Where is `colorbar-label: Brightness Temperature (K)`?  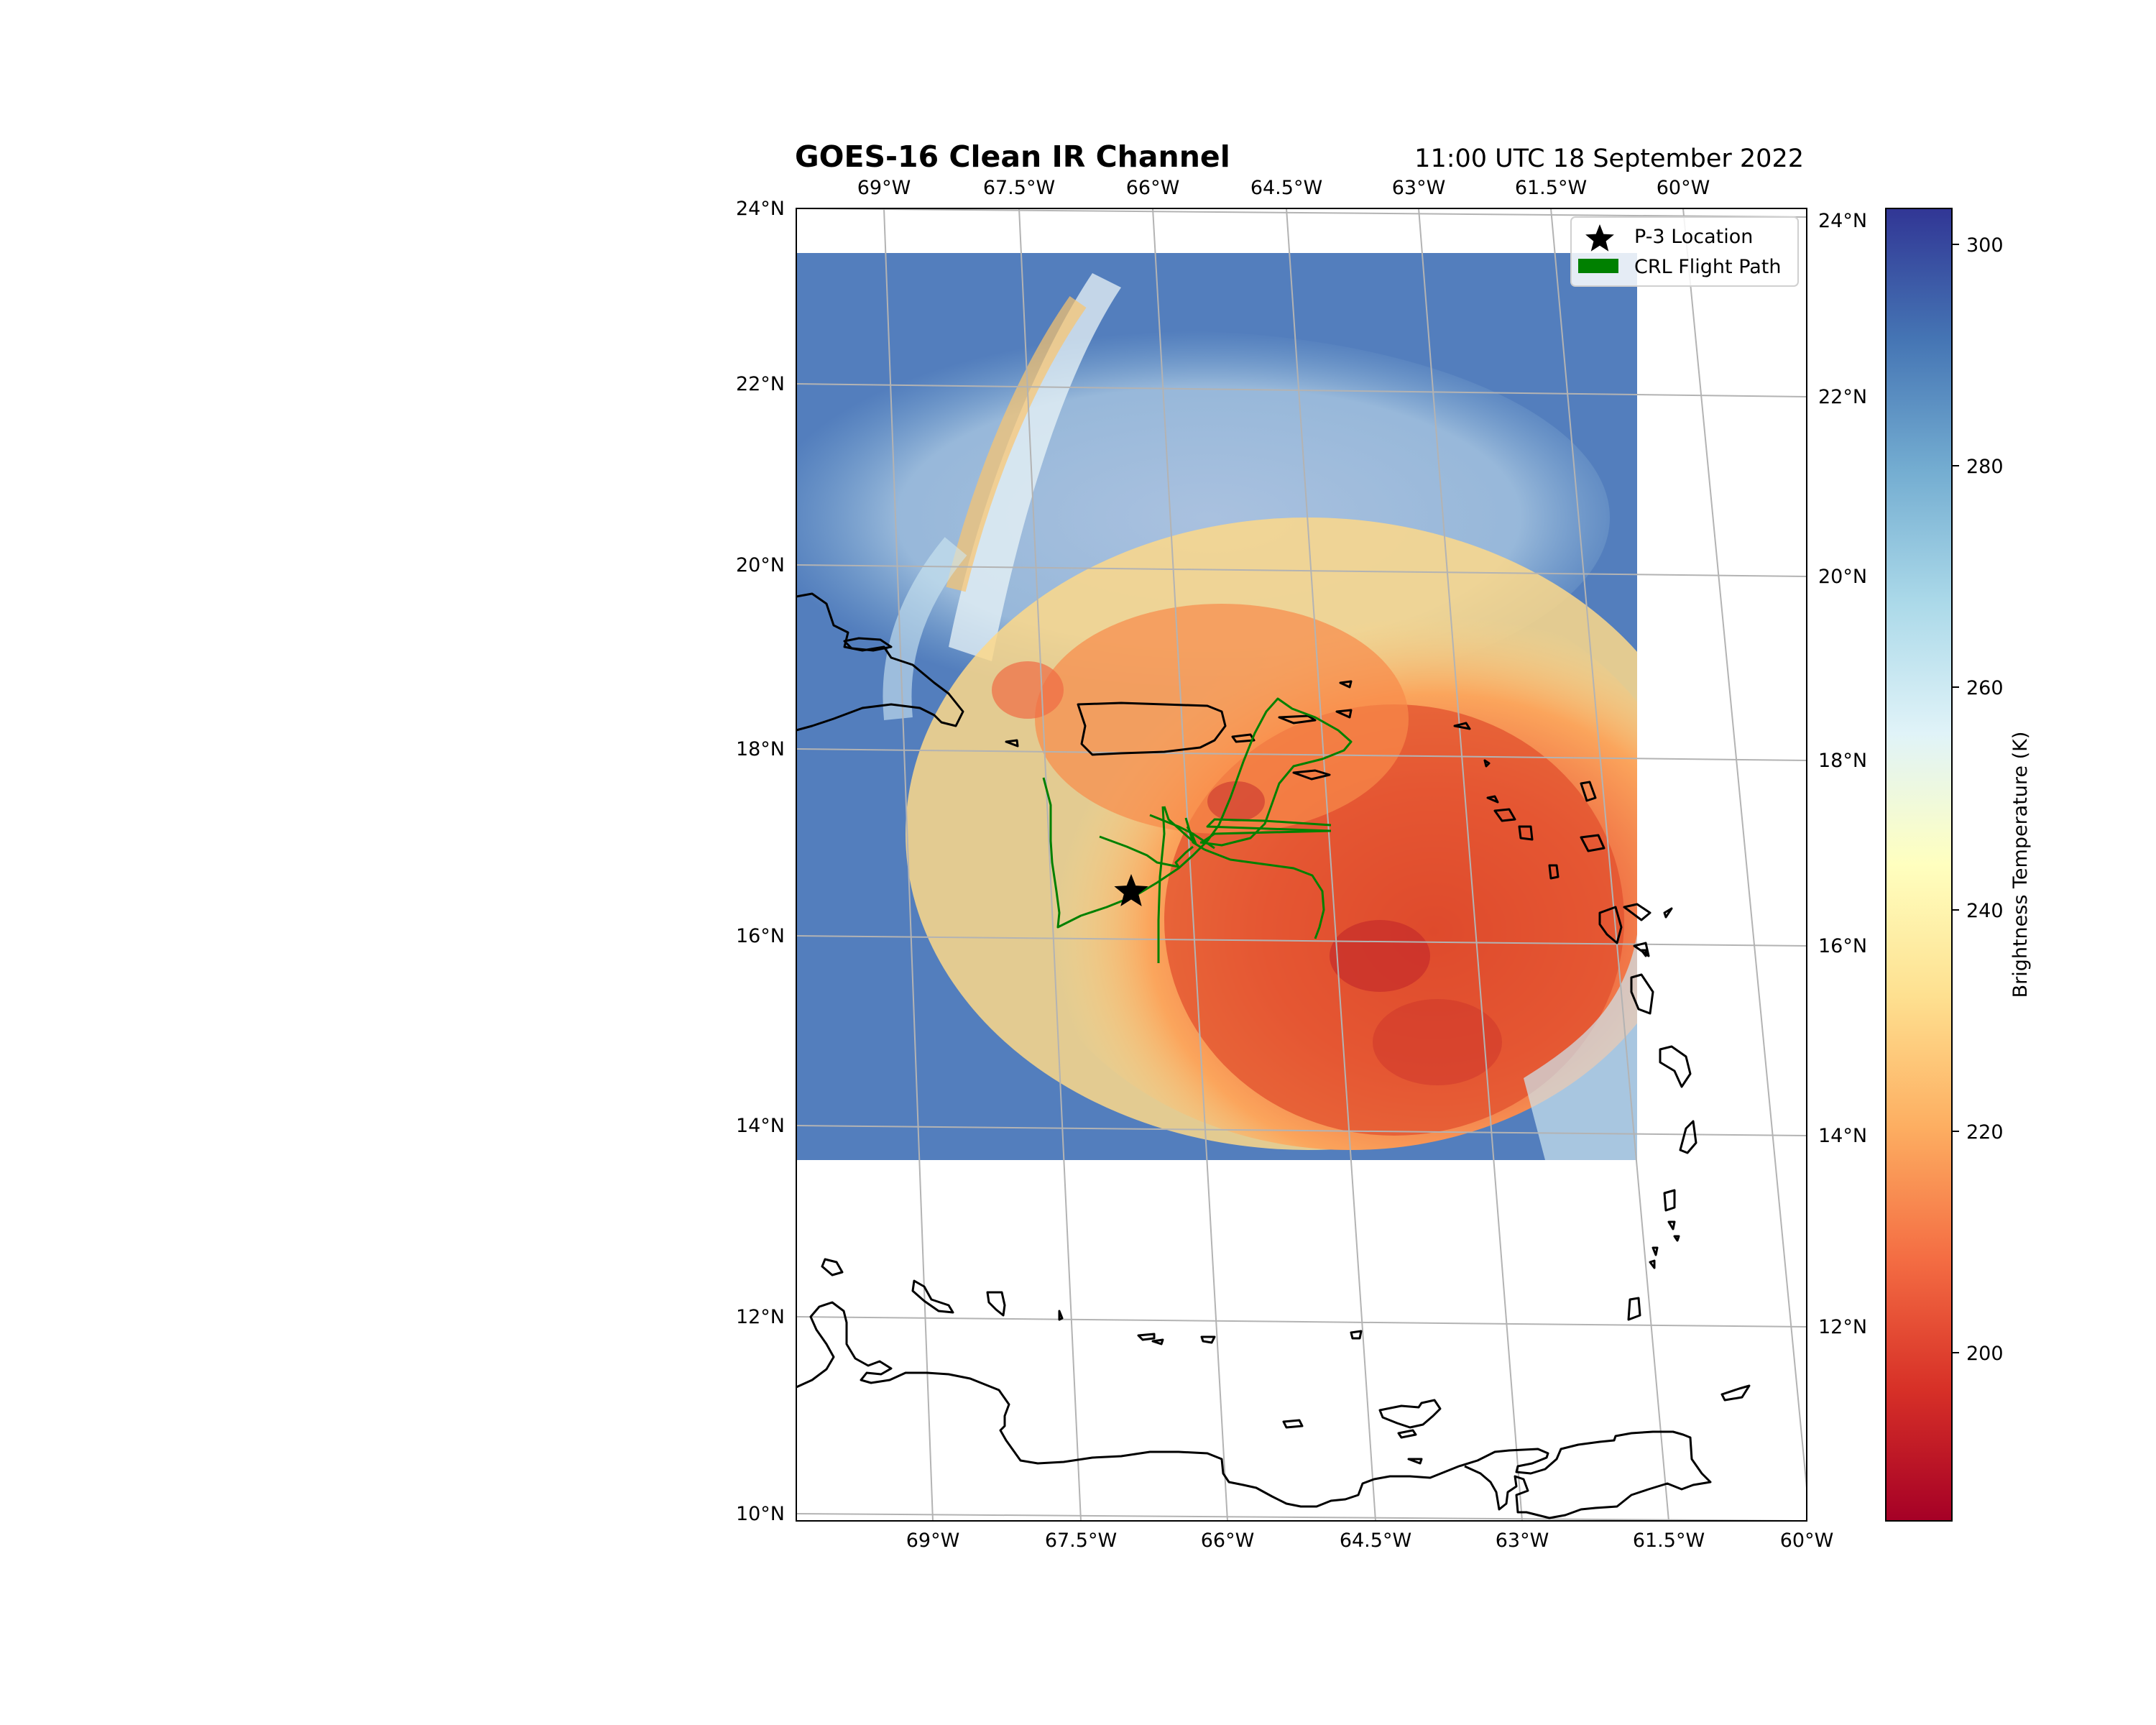 colorbar-label: Brightness Temperature (K) is located at coordinates (2020, 865).